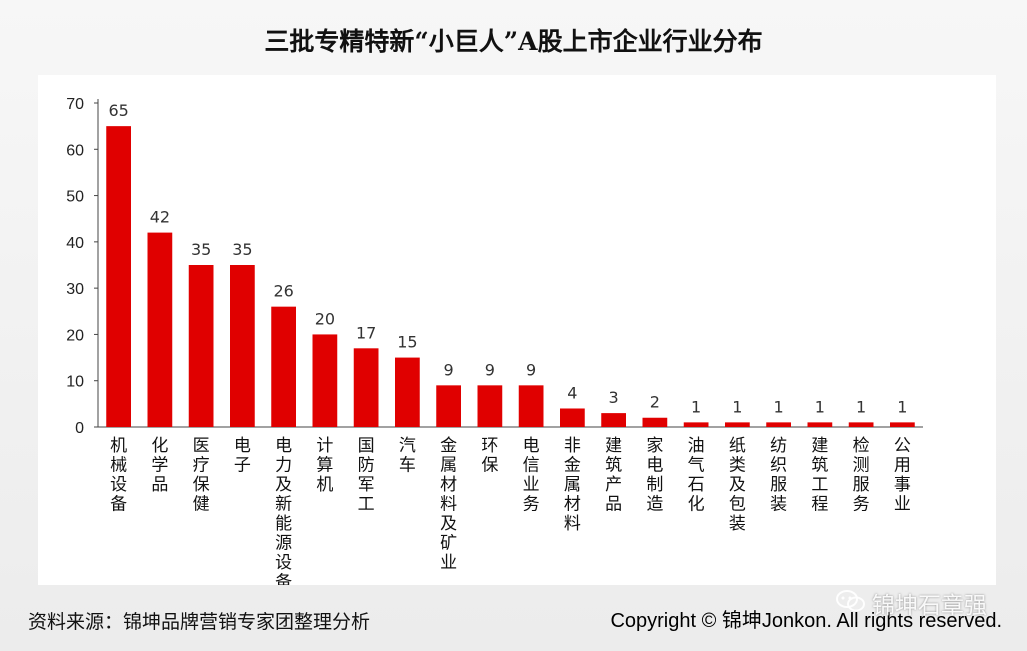  What do you see at coordinates (531, 475) in the screenshot?
I see `x-tick-label: 电信业务` at bounding box center [531, 475].